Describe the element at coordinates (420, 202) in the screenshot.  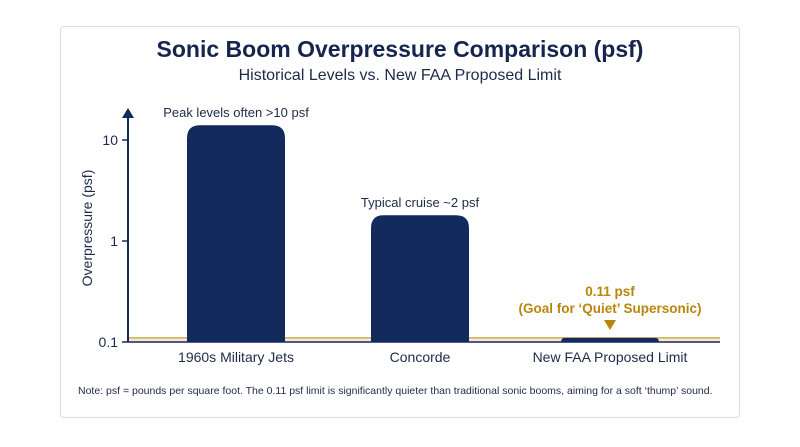
I see `bar-annotation-2: Typical cruise ~2 psf` at that location.